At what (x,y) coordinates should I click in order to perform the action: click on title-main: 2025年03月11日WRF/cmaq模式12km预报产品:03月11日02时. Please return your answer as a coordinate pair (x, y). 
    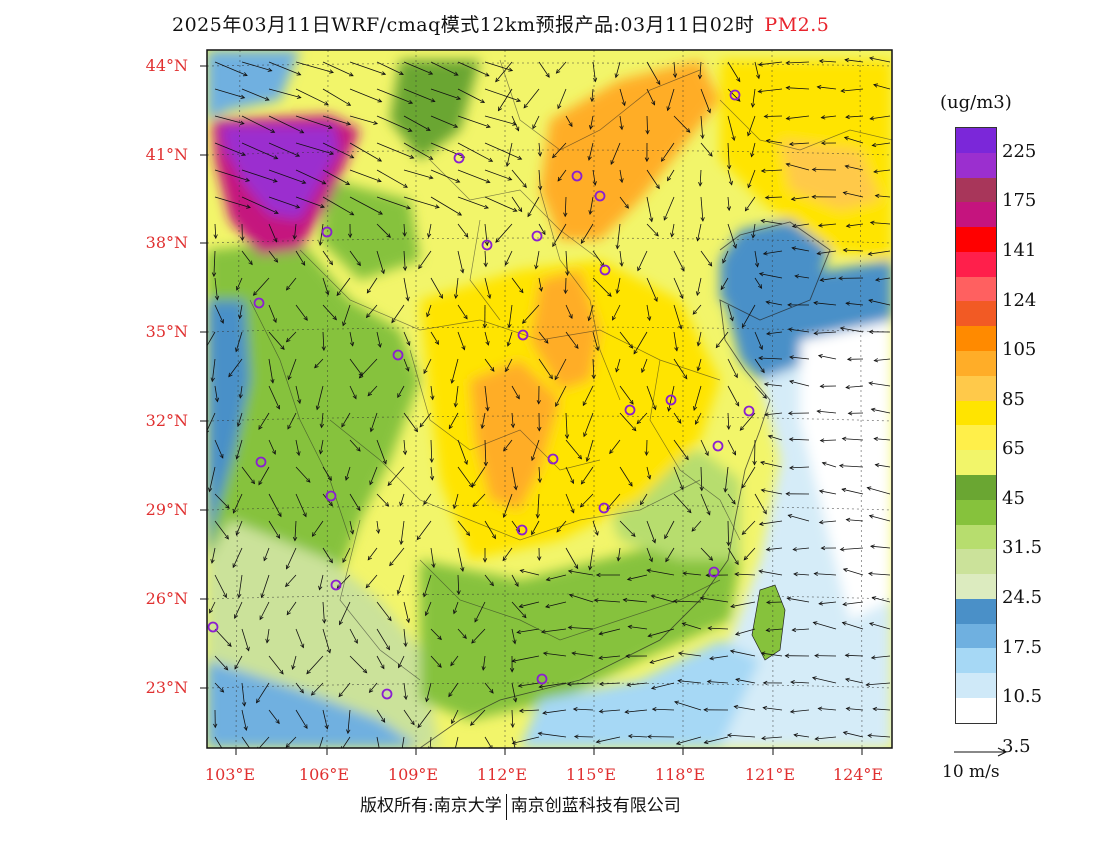
    Looking at the image, I should click on (463, 25).